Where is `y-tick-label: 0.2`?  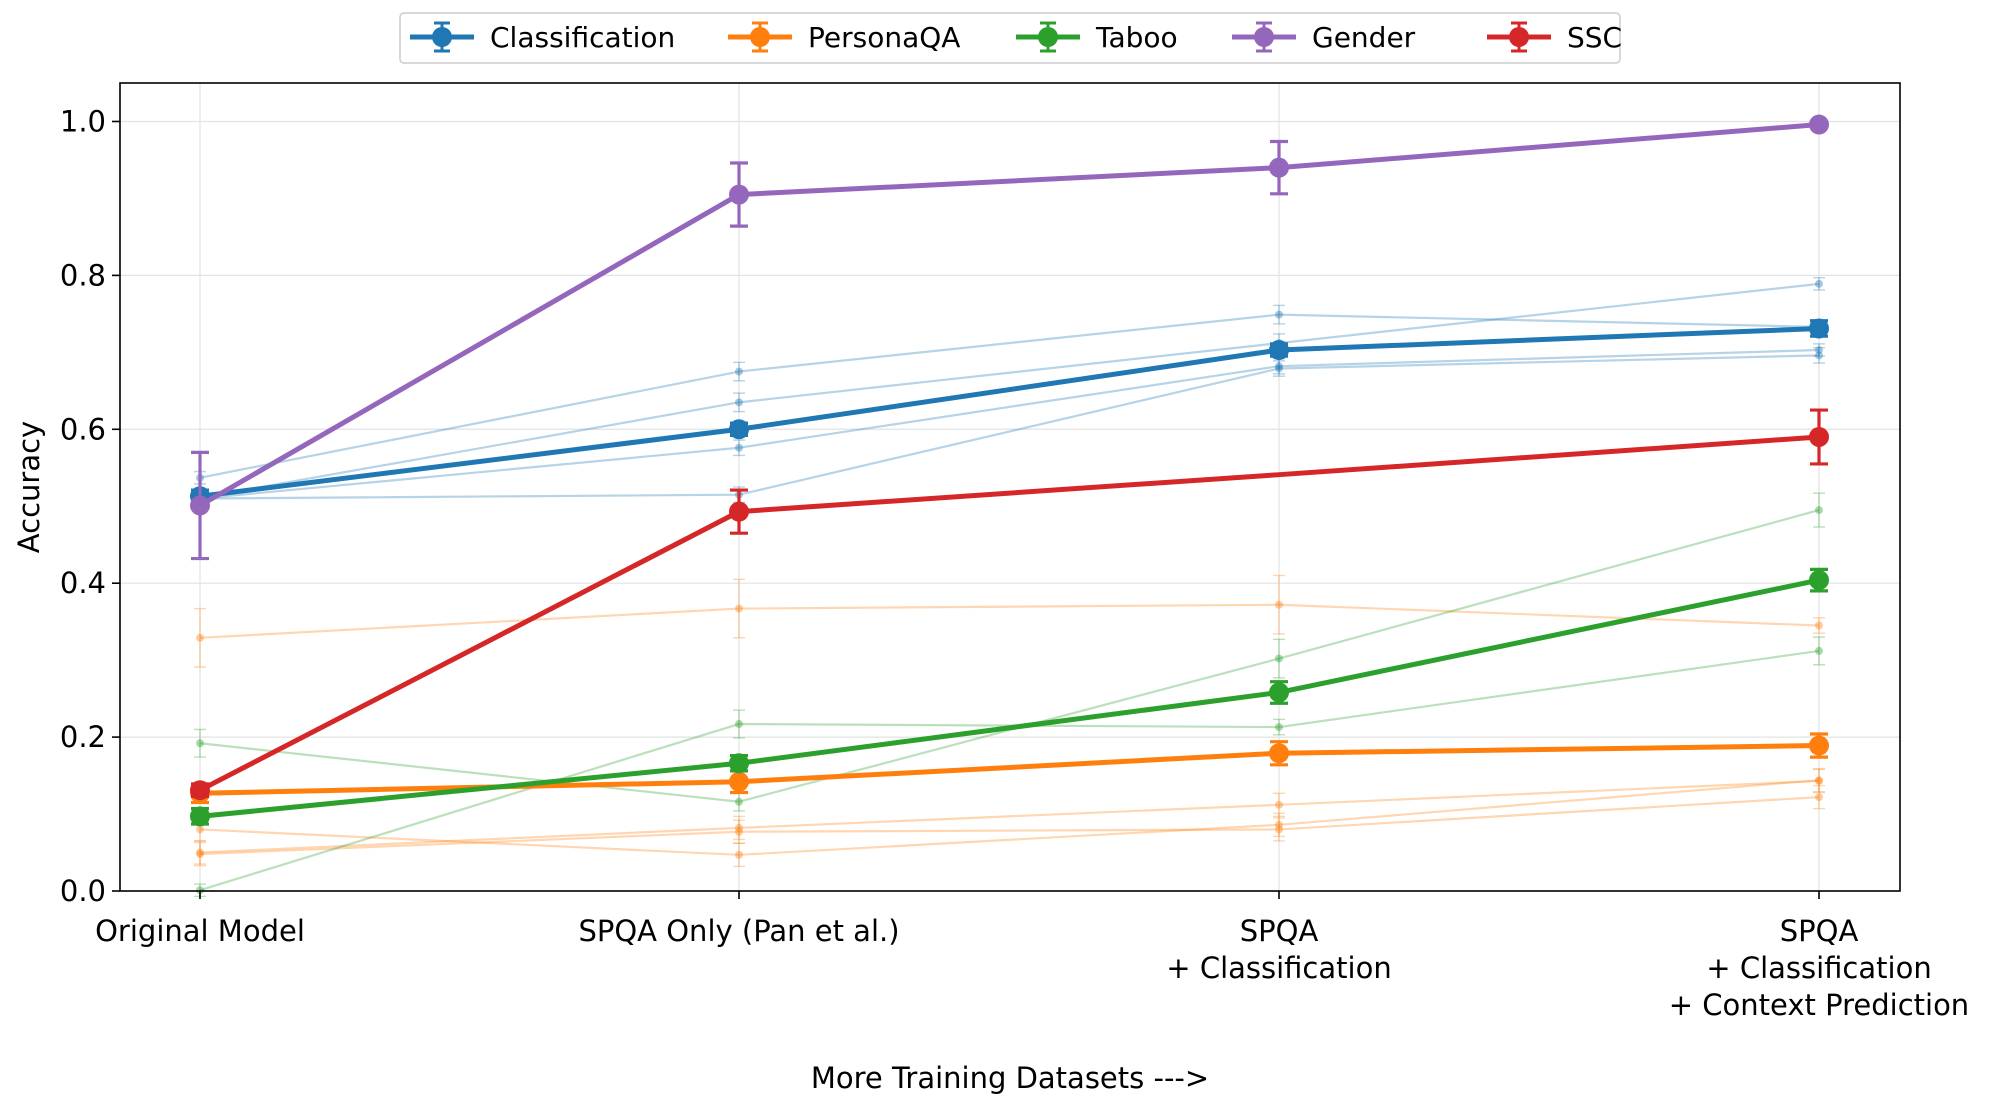 y-tick-label: 0.2 is located at coordinates (83, 737).